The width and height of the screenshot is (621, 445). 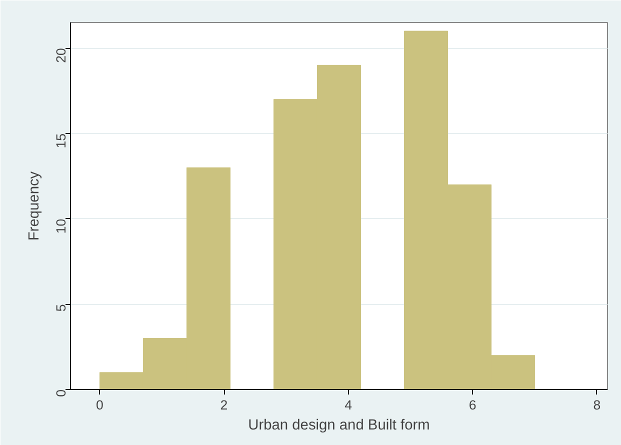 What do you see at coordinates (34, 205) in the screenshot?
I see `y-axis-title: Frequency` at bounding box center [34, 205].